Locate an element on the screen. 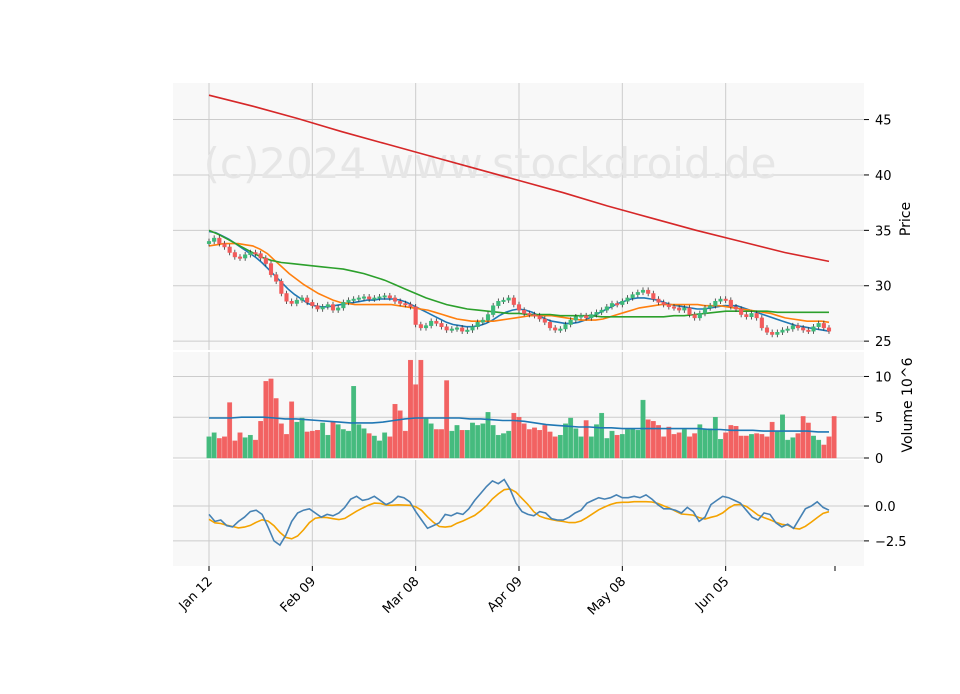 This screenshot has height=694, width=960. macd-signal-line is located at coordinates (519, 514).